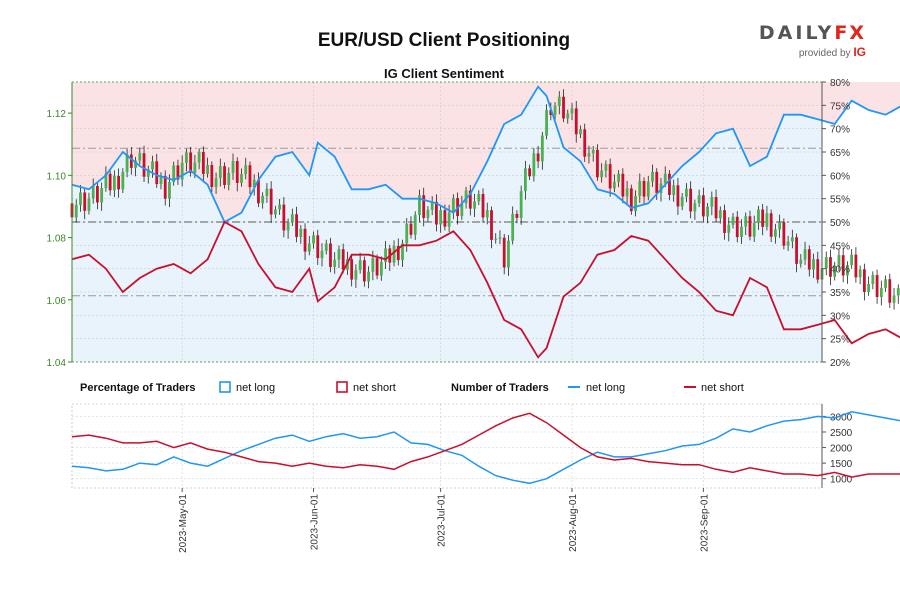  What do you see at coordinates (841, 449) in the screenshot?
I see `lower-tick-label: 2000` at bounding box center [841, 449].